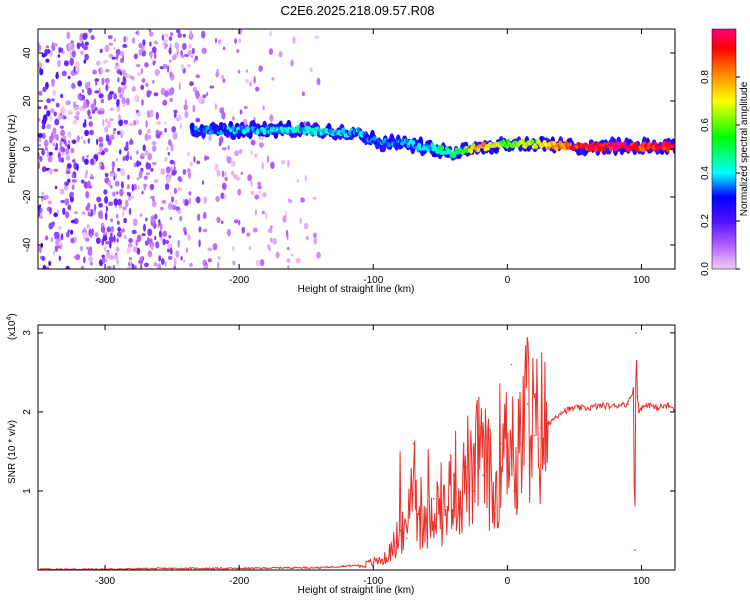  What do you see at coordinates (9, 319) in the screenshot?
I see `snr-scale-exponent: 4` at bounding box center [9, 319].